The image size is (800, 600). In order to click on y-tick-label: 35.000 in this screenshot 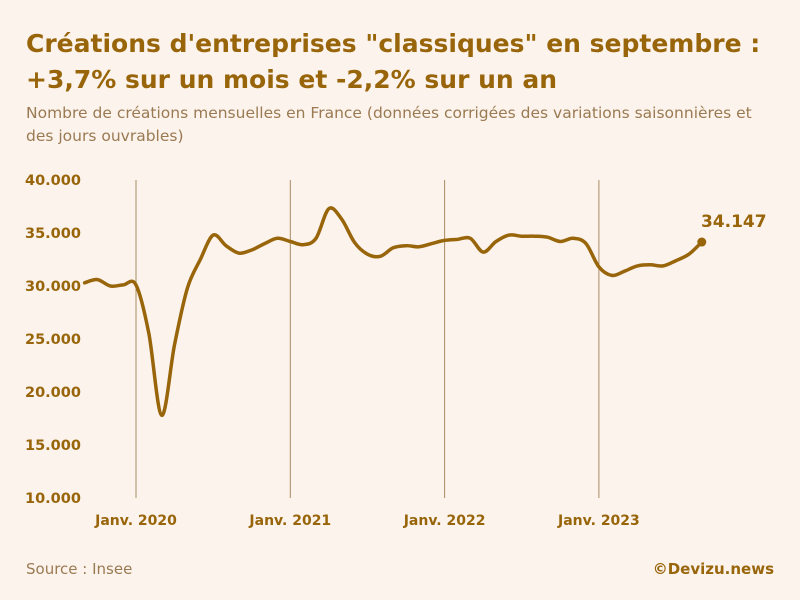, I will do `click(53, 234)`.